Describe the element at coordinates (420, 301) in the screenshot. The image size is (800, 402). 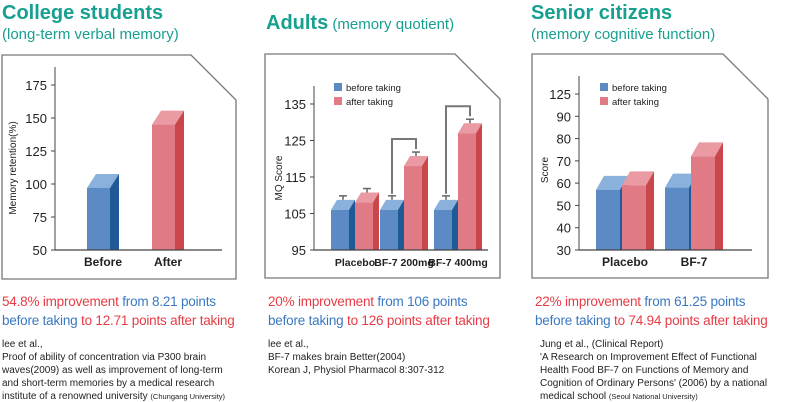
I see `headline-part: from 106 points` at that location.